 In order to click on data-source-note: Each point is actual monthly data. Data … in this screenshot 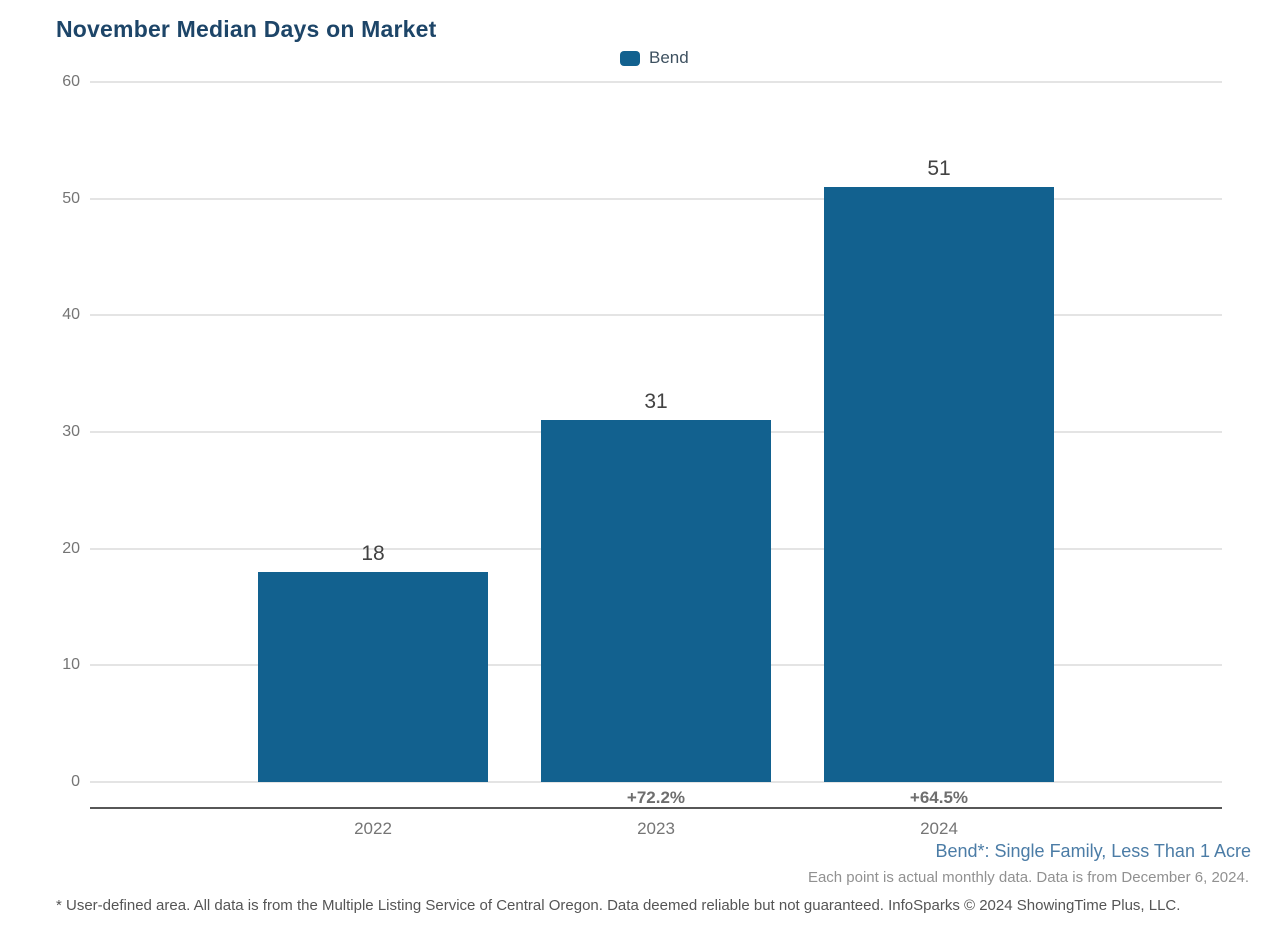, I will do `click(1028, 877)`.